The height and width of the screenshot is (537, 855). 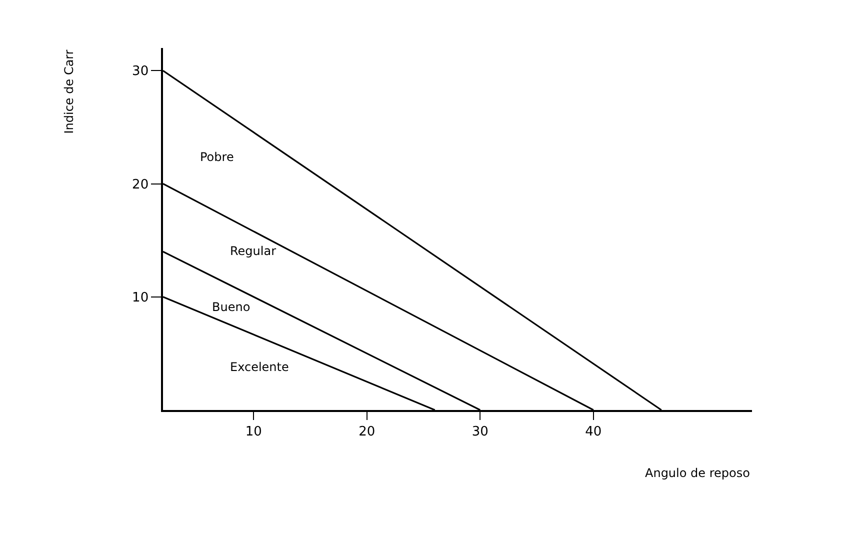 I want to click on y-tick-label: 20, so click(x=140, y=184).